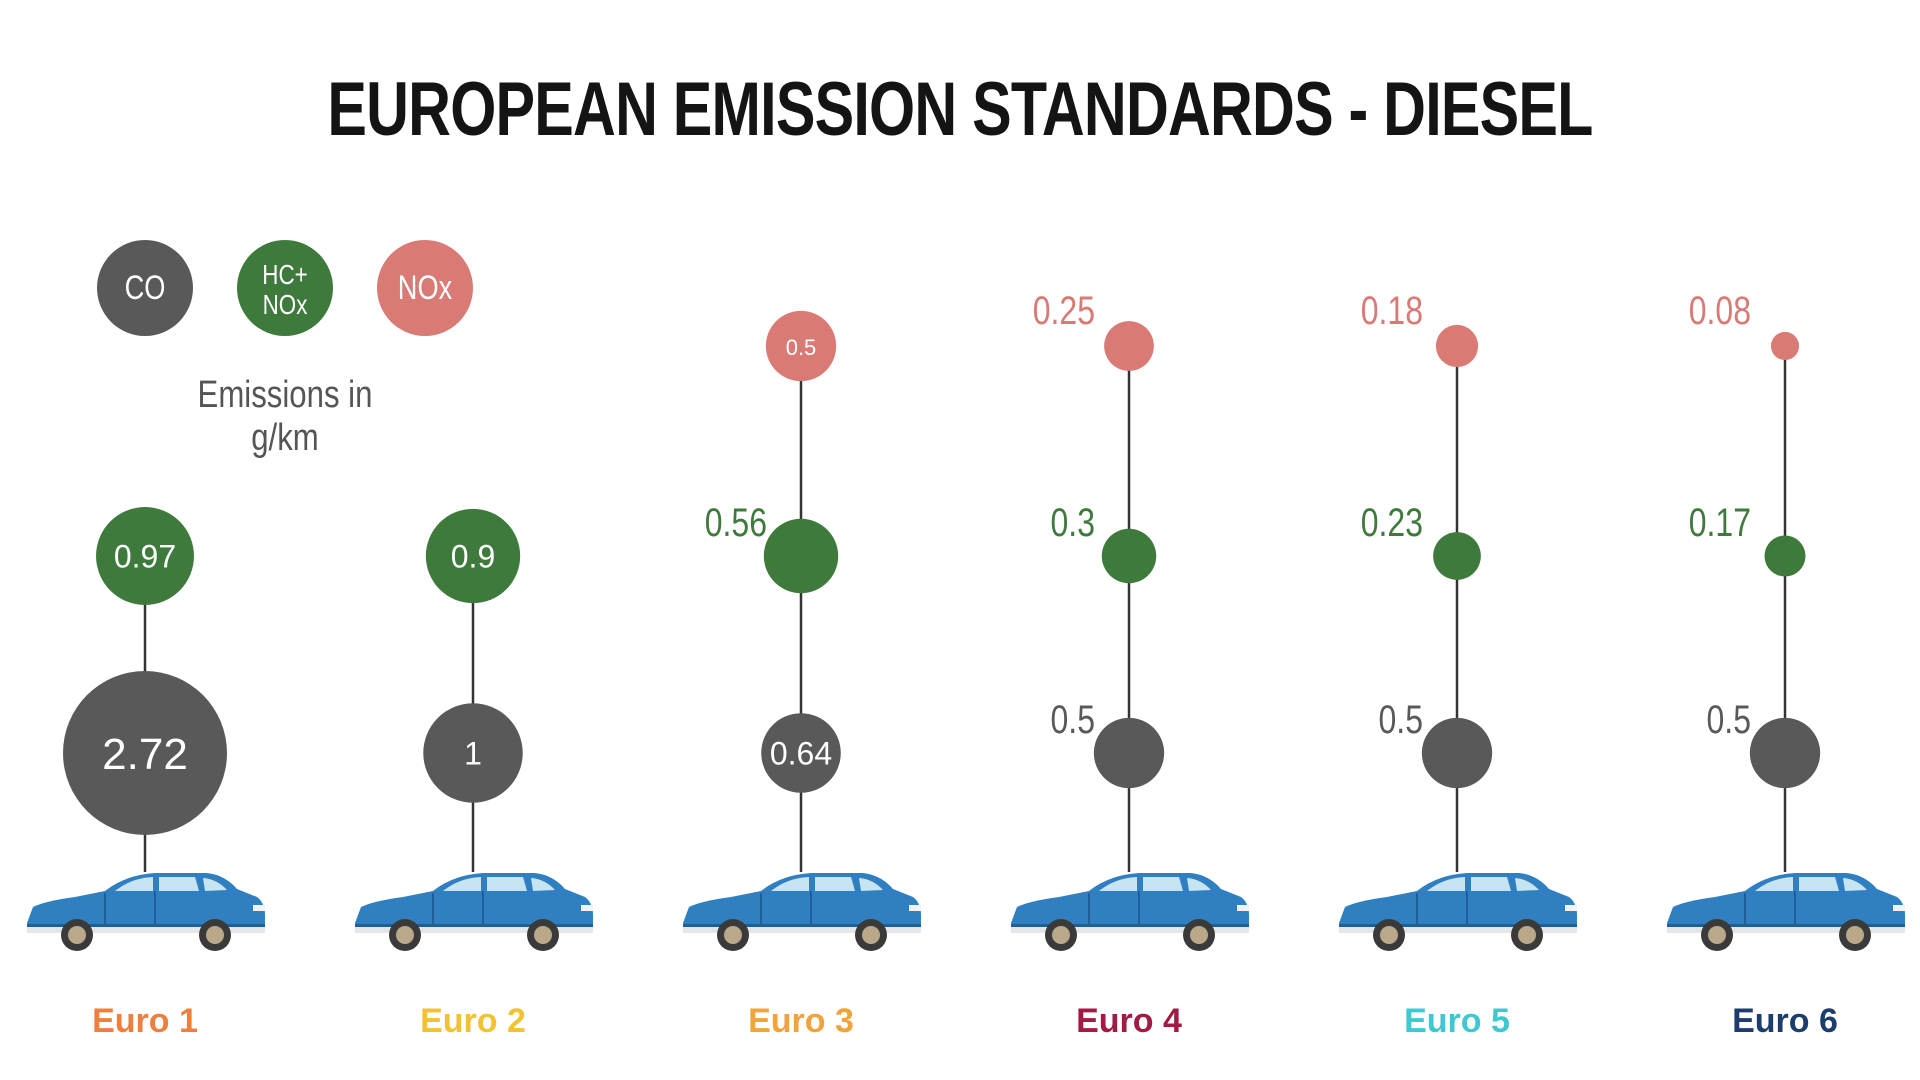 This screenshot has width=1920, height=1080. I want to click on category-label: Euro 3, so click(801, 1021).